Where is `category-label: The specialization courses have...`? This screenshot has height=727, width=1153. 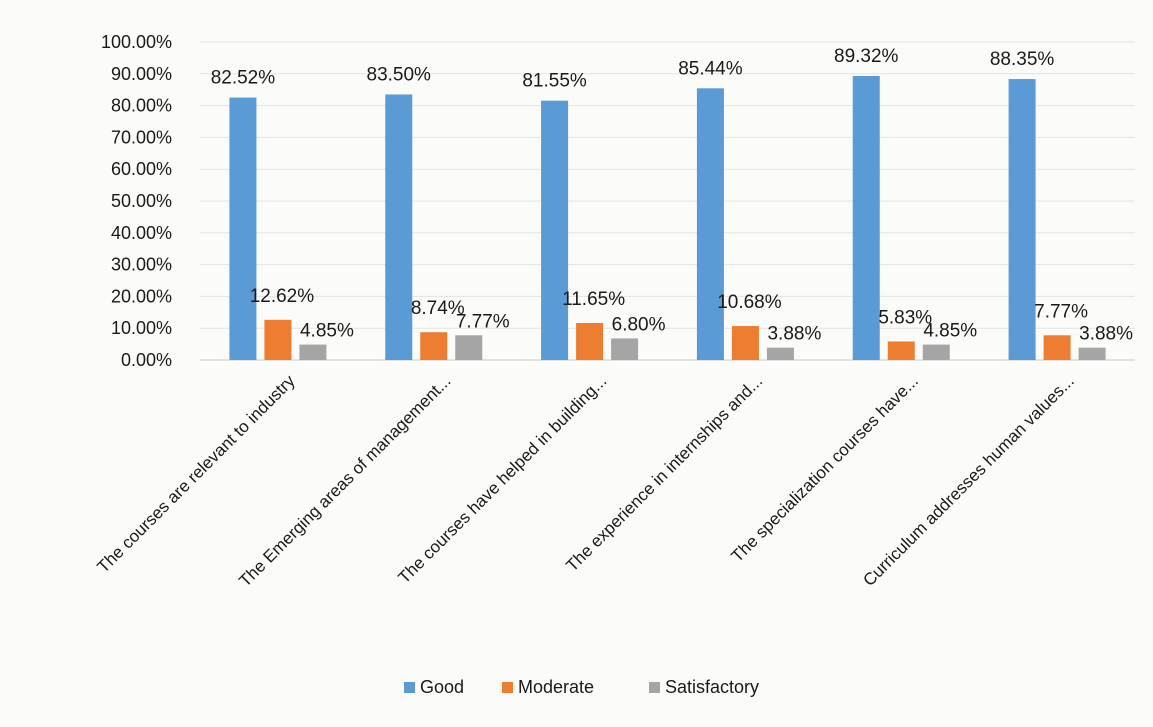
category-label: The specialization courses have... is located at coordinates (825, 468).